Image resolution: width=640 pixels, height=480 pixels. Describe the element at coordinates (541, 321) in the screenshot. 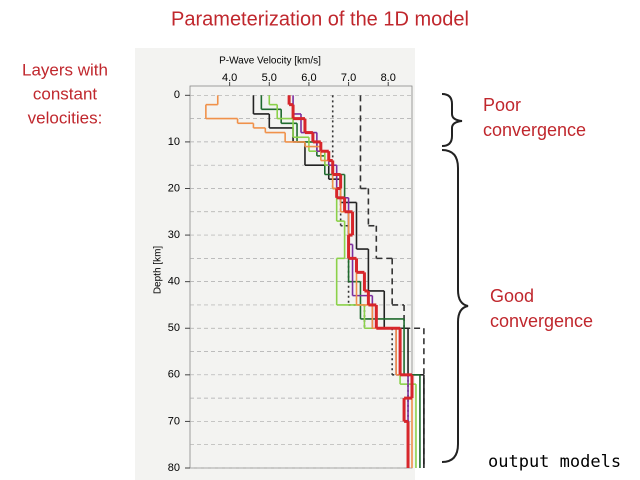

I see `good-label: convergence` at that location.